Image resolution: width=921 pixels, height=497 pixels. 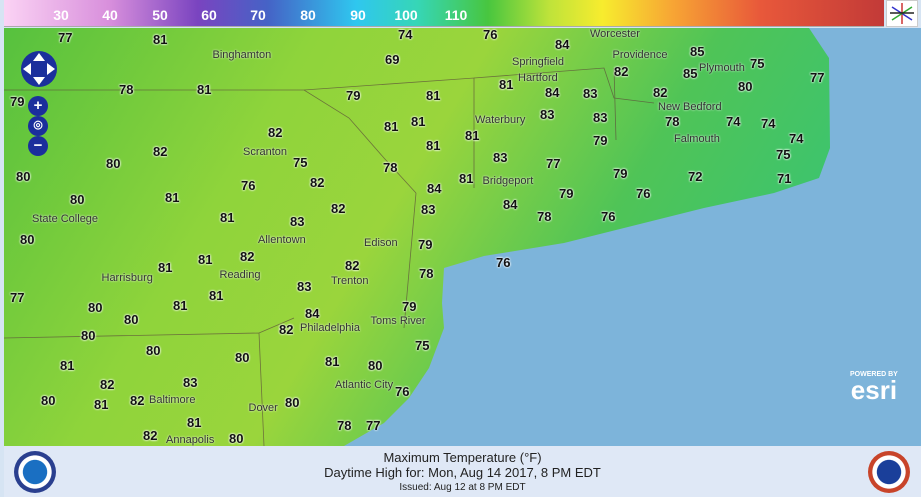 I want to click on legend-tick-label: 70, so click(x=258, y=15).